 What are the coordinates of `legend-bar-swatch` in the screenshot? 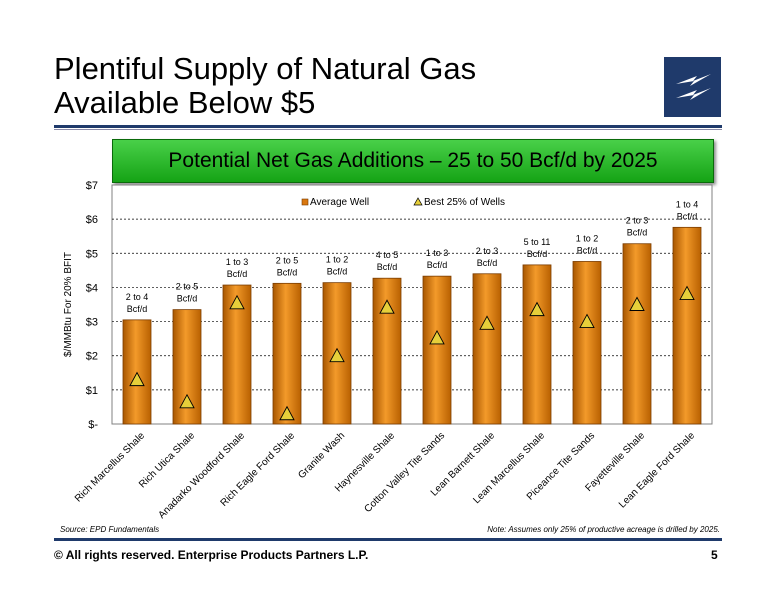 It's located at (305, 202).